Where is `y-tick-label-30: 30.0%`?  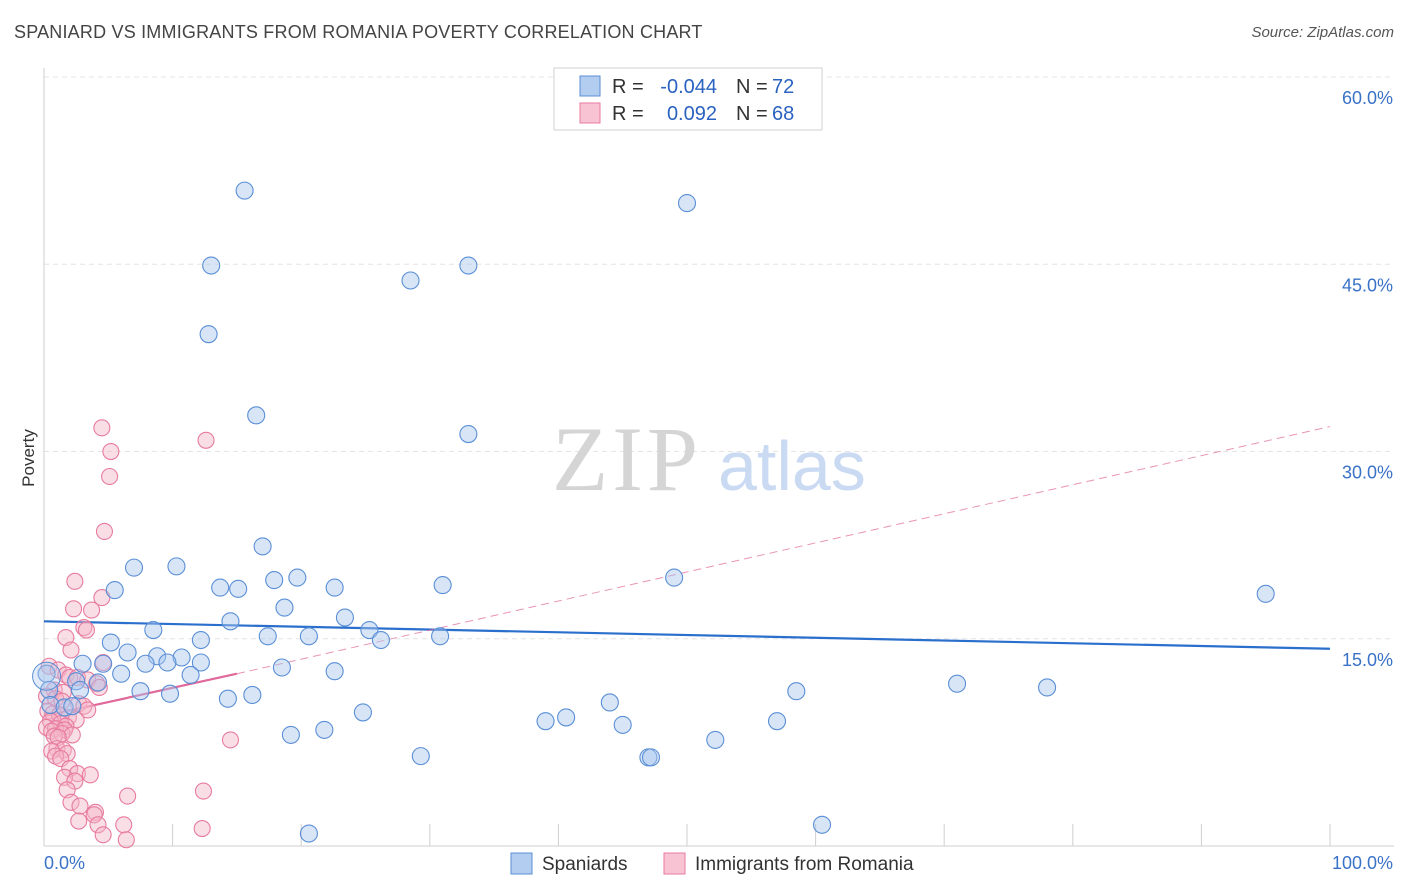 y-tick-label-30: 30.0% is located at coordinates (1367, 473).